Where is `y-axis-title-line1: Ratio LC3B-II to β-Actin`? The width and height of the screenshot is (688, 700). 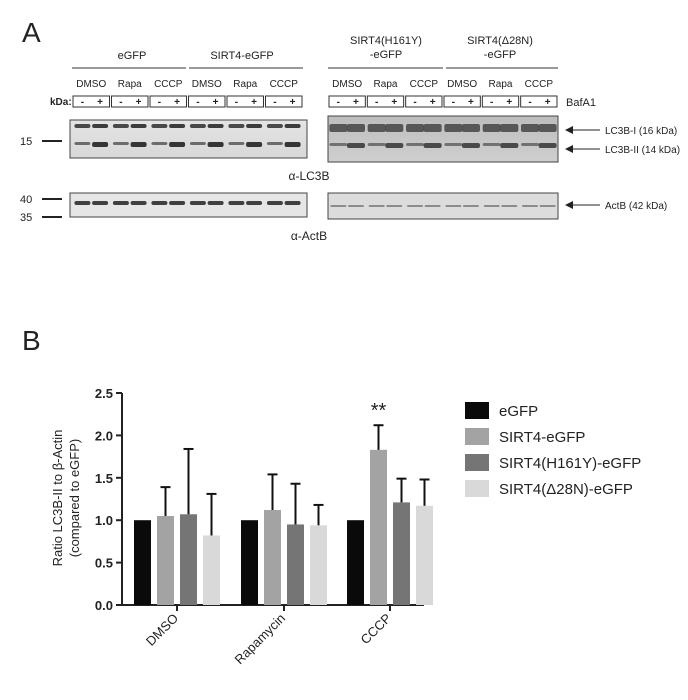
y-axis-title-line1: Ratio LC3B-II to β-Actin is located at coordinates (57, 498).